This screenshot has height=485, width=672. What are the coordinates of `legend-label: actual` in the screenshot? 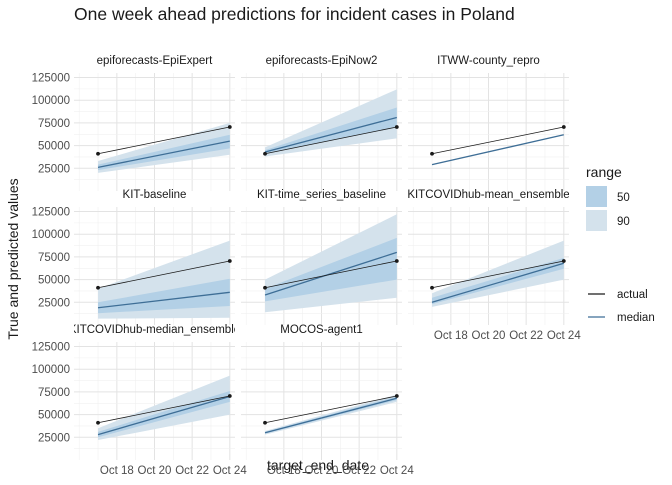 It's located at (632, 295).